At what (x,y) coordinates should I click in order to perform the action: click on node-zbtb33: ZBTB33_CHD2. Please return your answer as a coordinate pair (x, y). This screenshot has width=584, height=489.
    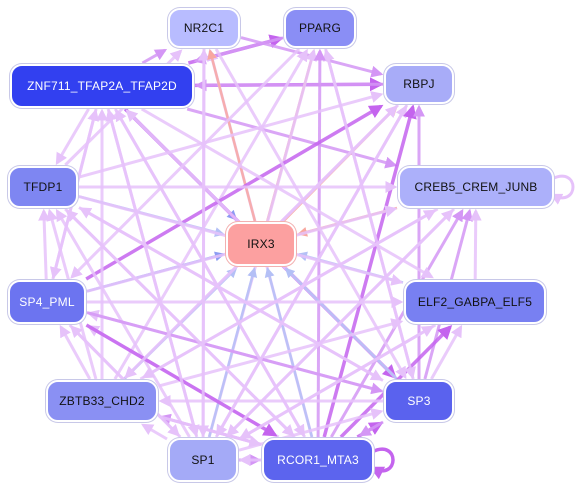
    Looking at the image, I should click on (102, 401).